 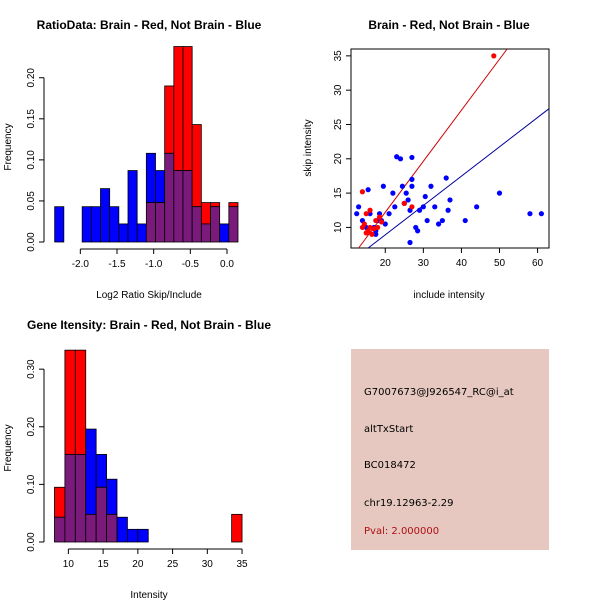 What do you see at coordinates (538, 263) in the screenshot?
I see `x-tick-label: 60` at bounding box center [538, 263].